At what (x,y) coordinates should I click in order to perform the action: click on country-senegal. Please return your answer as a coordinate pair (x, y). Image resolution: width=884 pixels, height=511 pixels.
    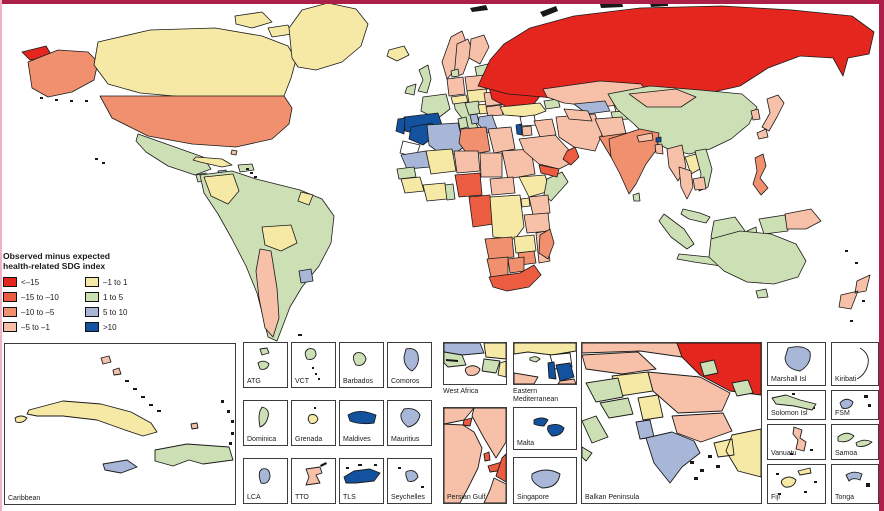
    Looking at the image, I should click on (406, 173).